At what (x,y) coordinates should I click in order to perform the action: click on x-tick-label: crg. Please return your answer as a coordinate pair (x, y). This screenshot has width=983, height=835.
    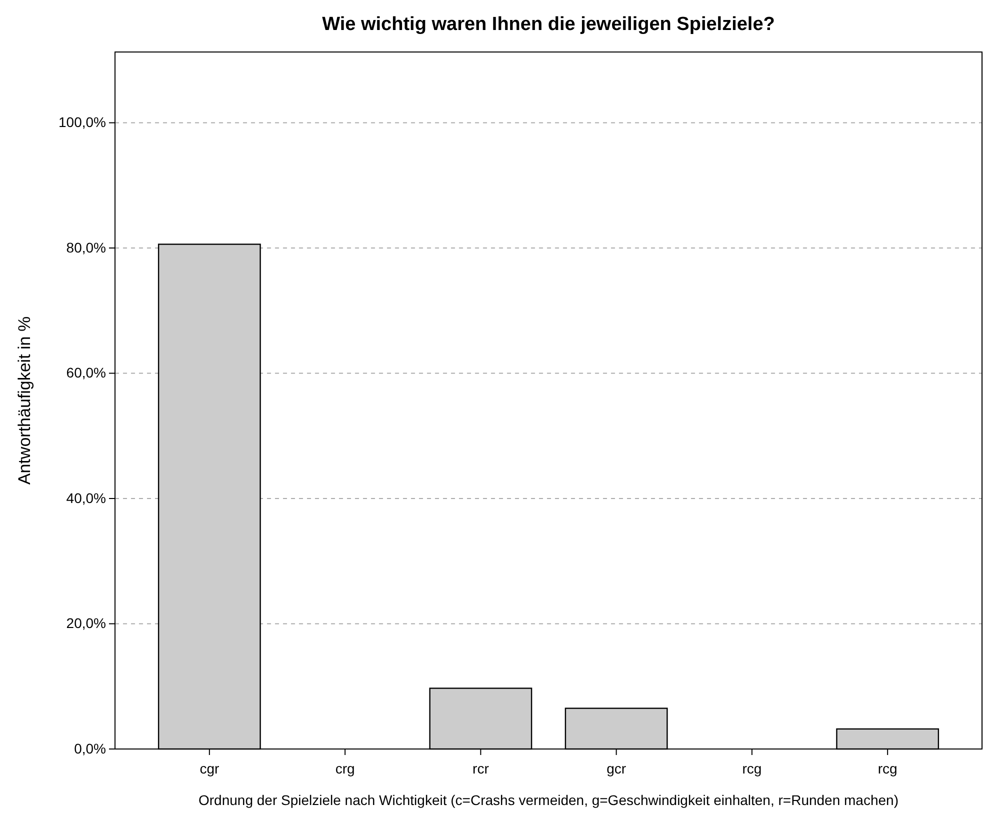
    Looking at the image, I should click on (345, 768).